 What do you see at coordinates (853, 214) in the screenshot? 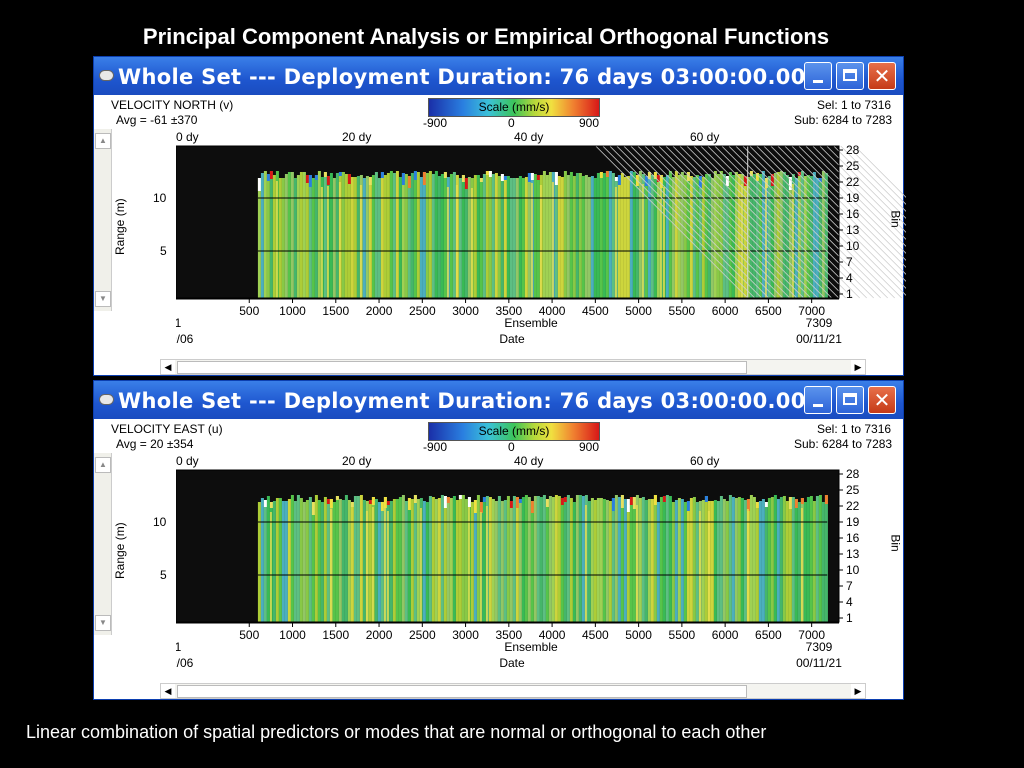
I see `bin-tick-label: 16` at bounding box center [853, 214].